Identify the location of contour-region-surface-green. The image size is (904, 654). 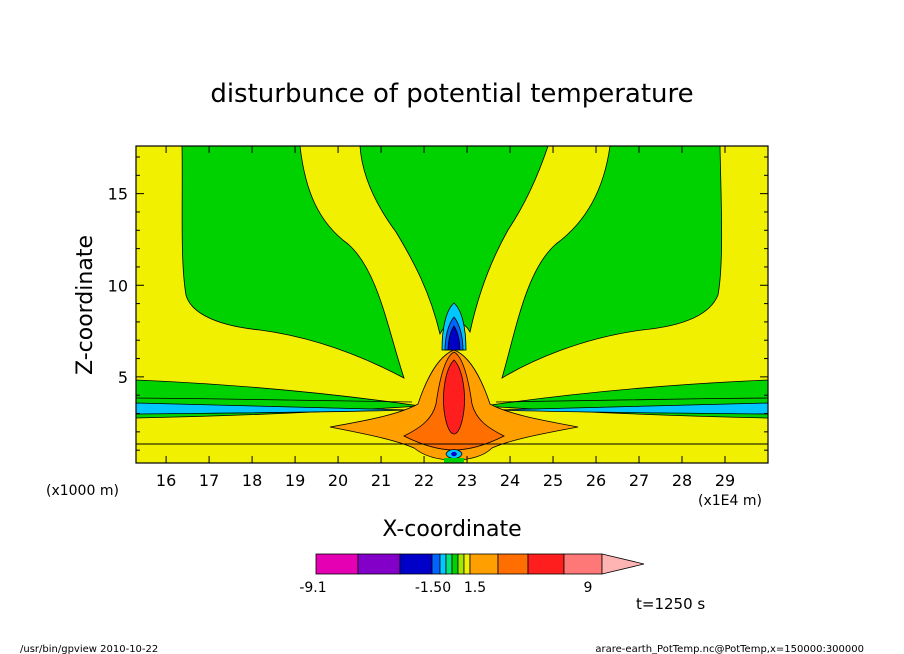
(454, 460).